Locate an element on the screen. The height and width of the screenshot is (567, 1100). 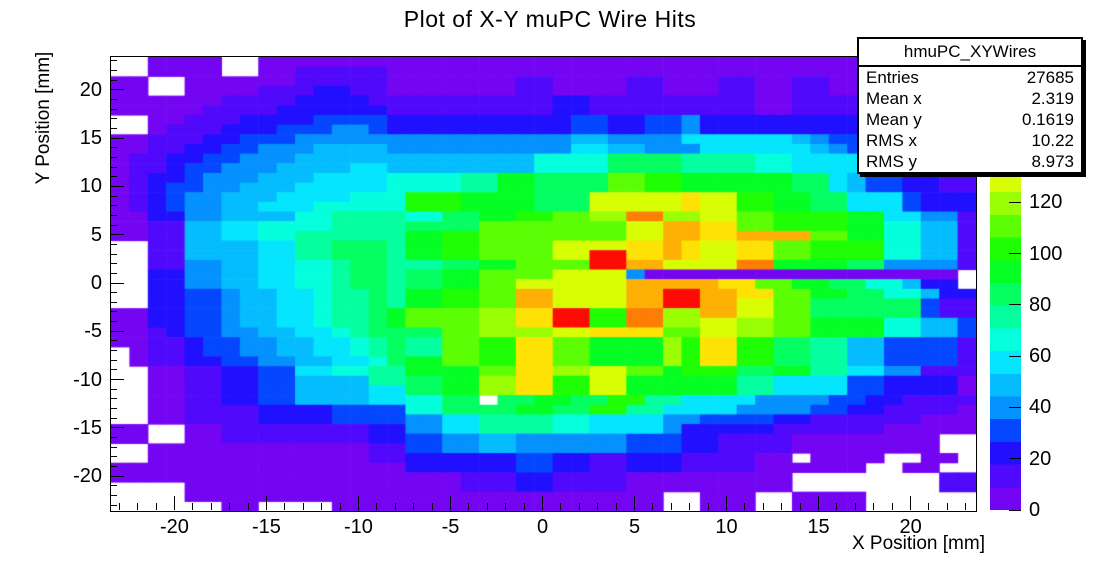
stat-label: Entries is located at coordinates (892, 77).